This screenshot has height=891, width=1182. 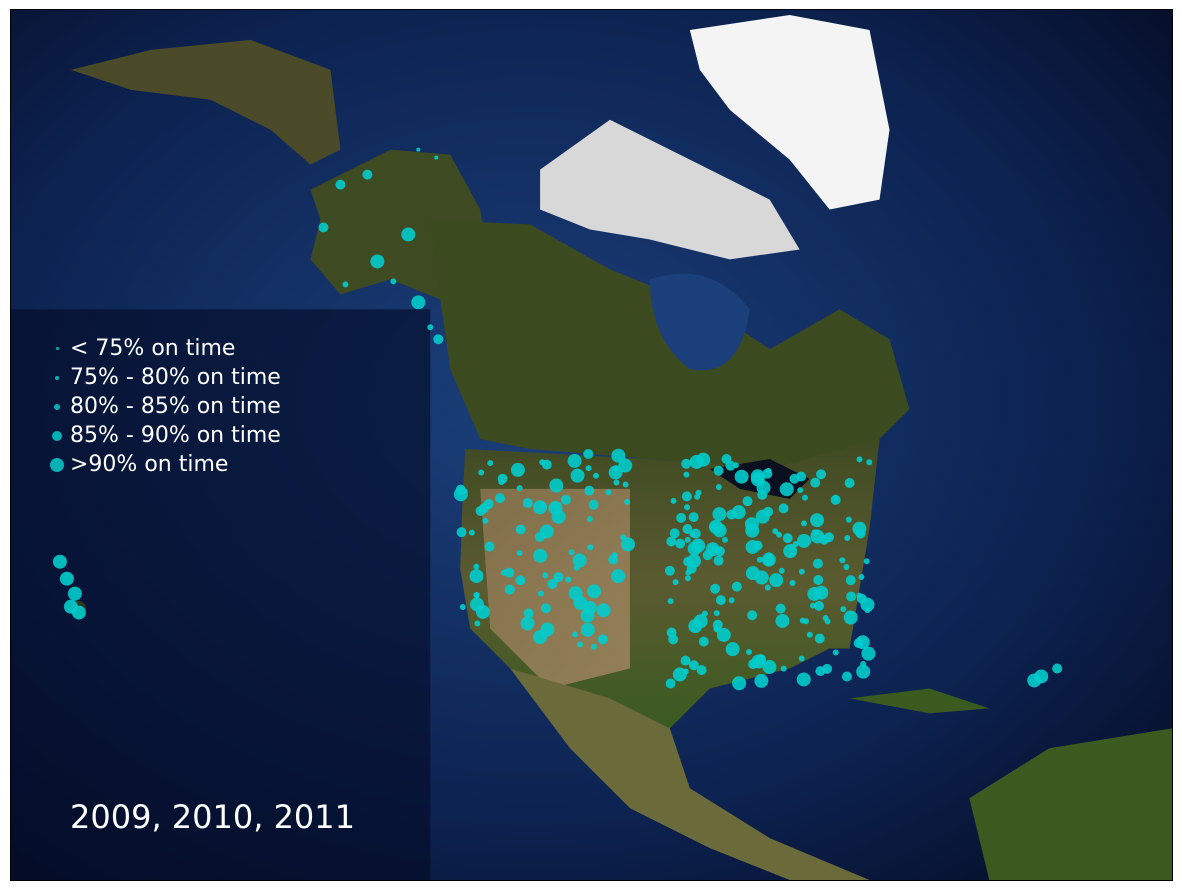 I want to click on legend-label: 80% - 85% on time, so click(x=175, y=406).